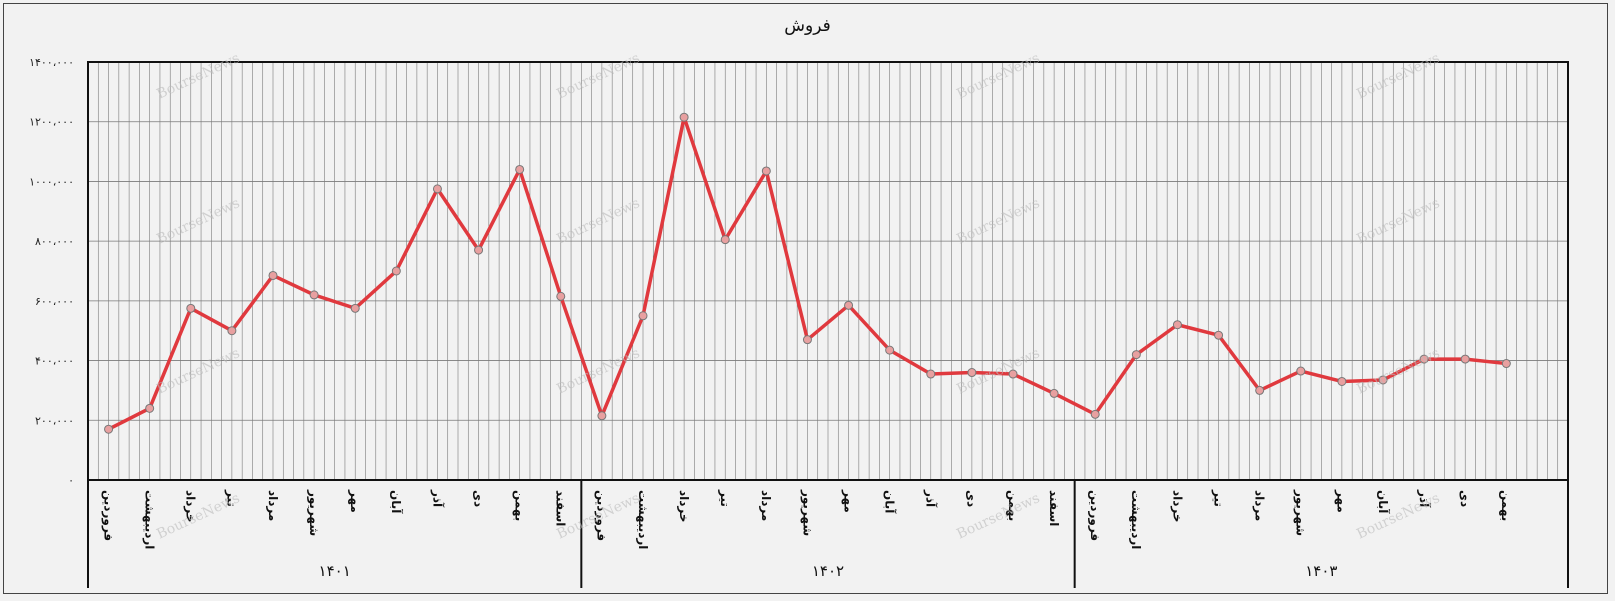 This screenshot has height=601, width=1615. Describe the element at coordinates (828, 571) in the screenshot. I see `group-label: ۱۴۰۲` at that location.